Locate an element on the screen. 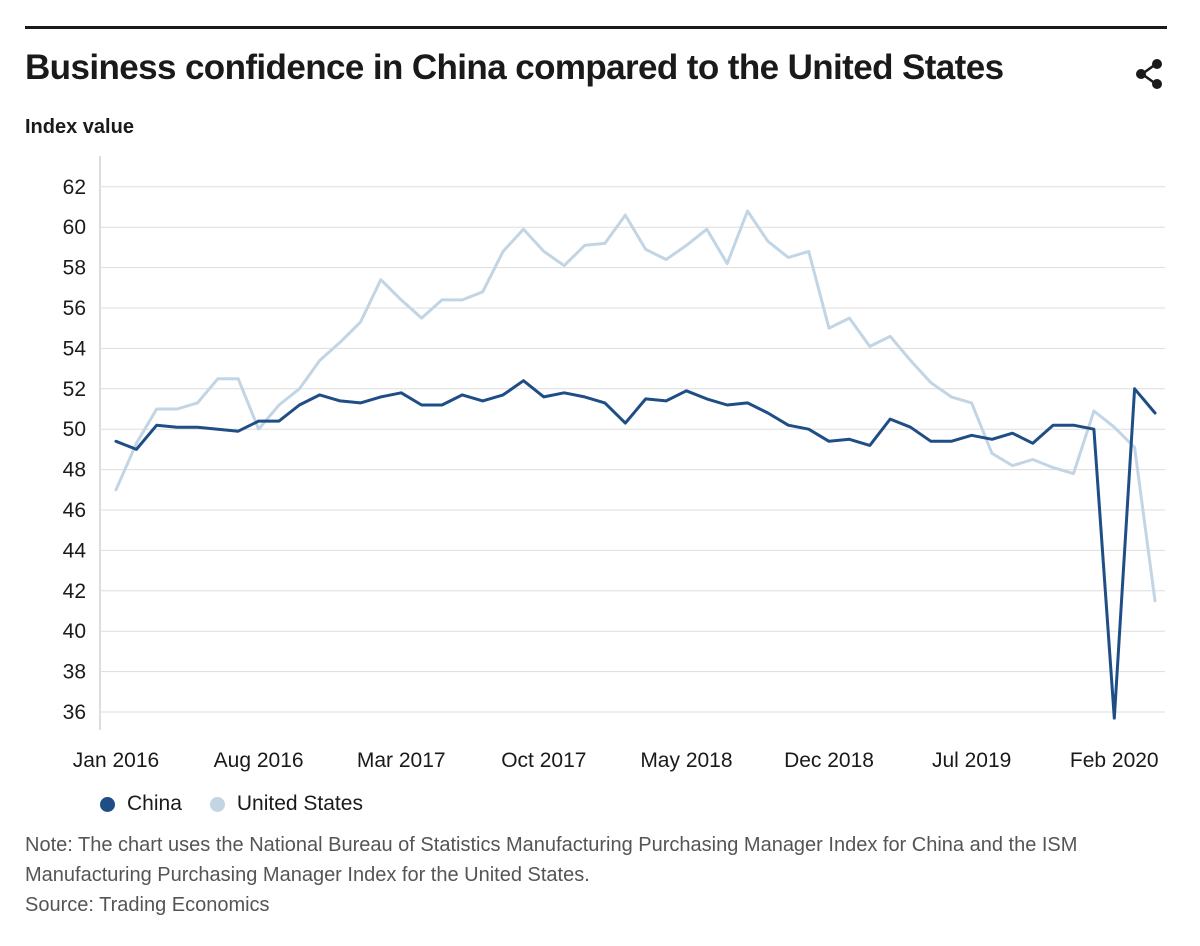 This screenshot has width=1200, height=946. y-tick-label: 38 is located at coordinates (74, 672).